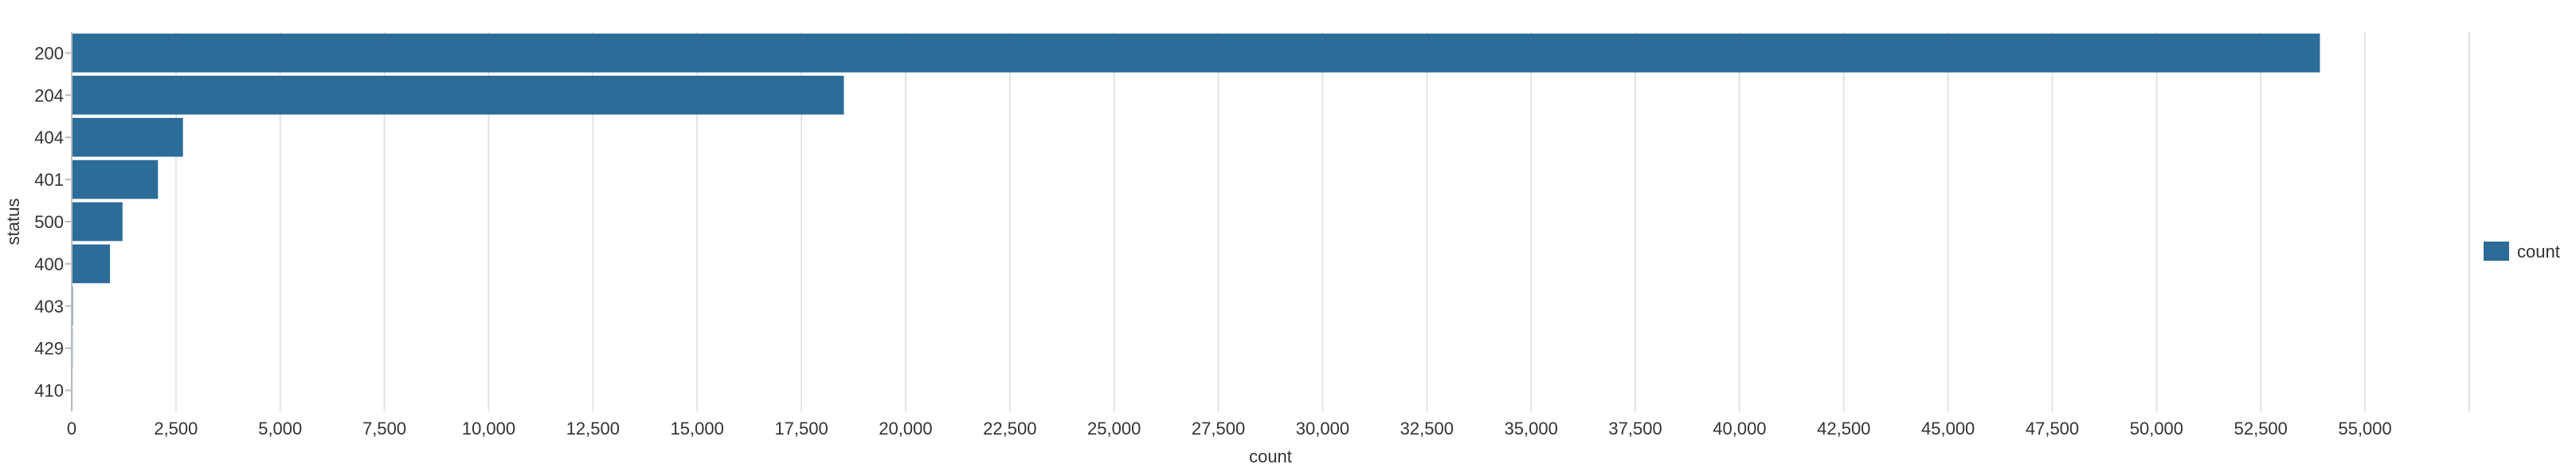 The width and height of the screenshot is (2576, 476). What do you see at coordinates (176, 429) in the screenshot?
I see `x-tick-label: 2,500` at bounding box center [176, 429].